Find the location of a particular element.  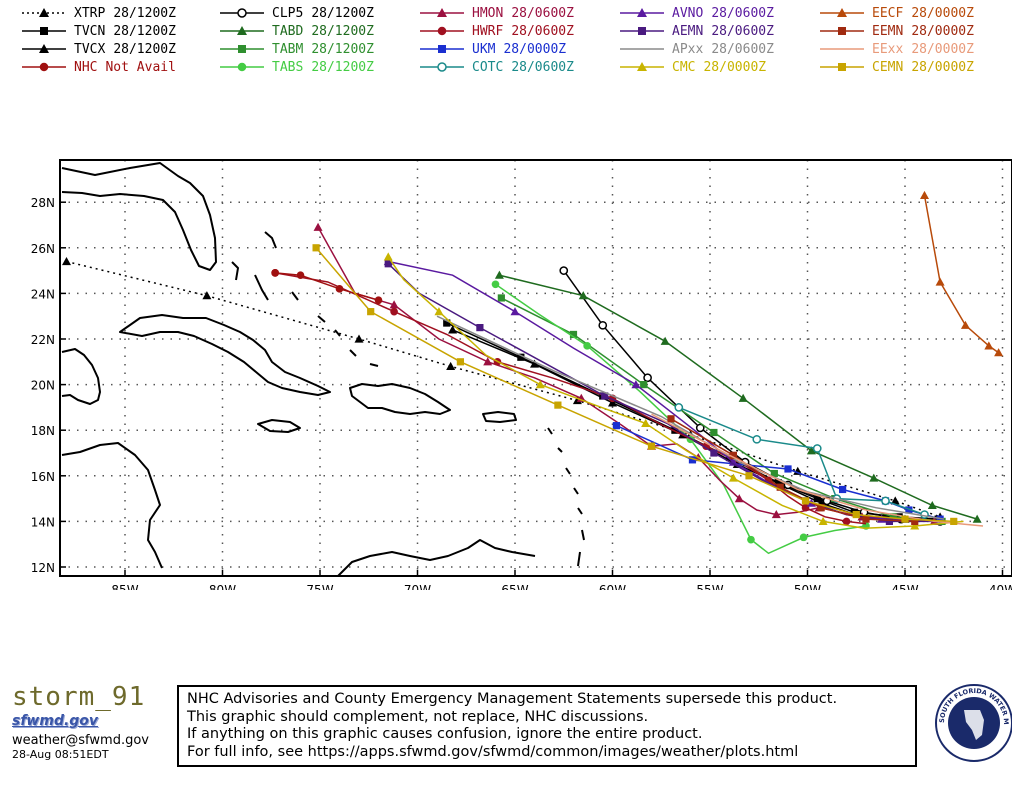

legend-model-name: EECF is located at coordinates (888, 13).